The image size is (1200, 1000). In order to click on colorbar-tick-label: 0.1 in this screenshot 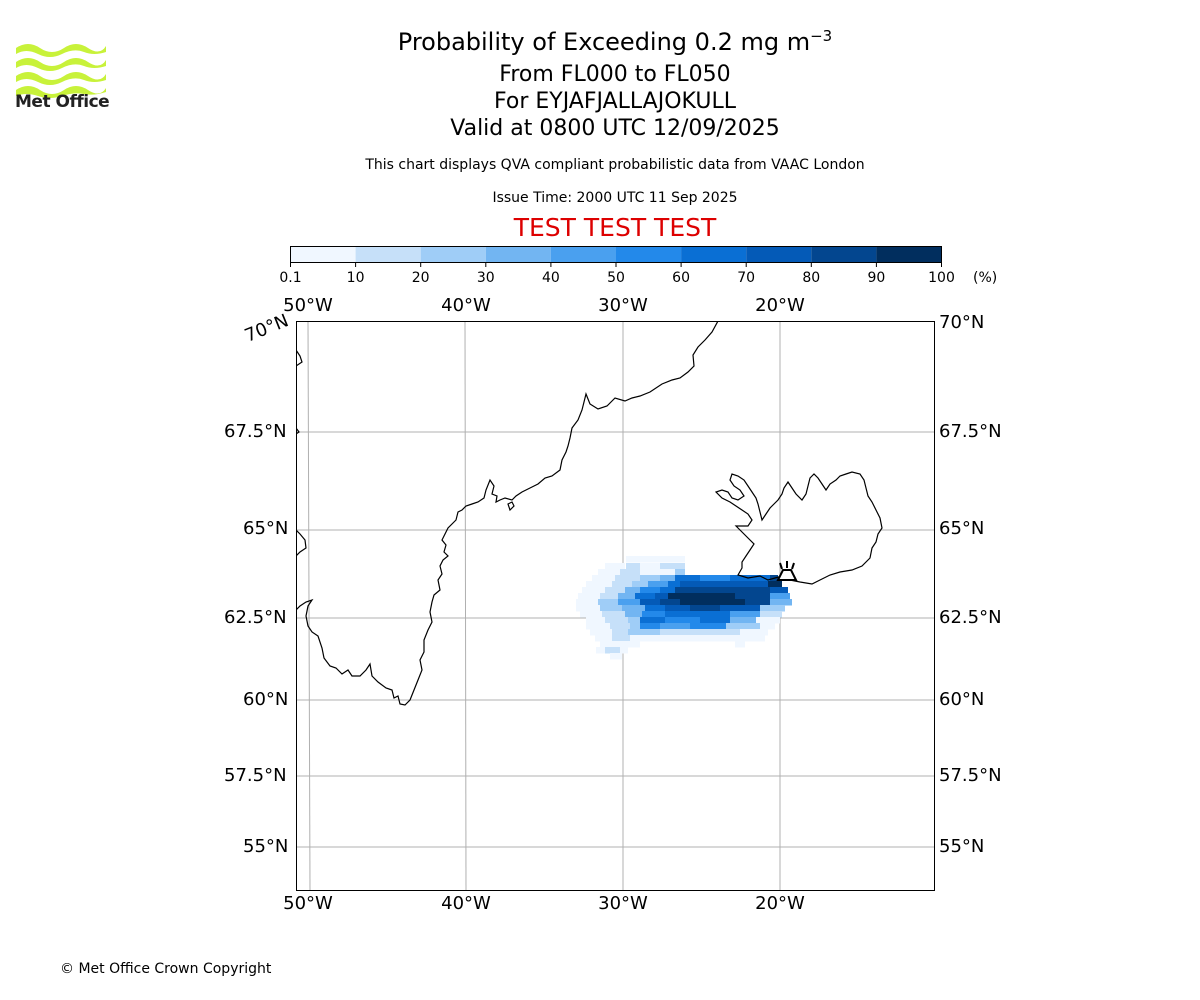, I will do `click(290, 278)`.